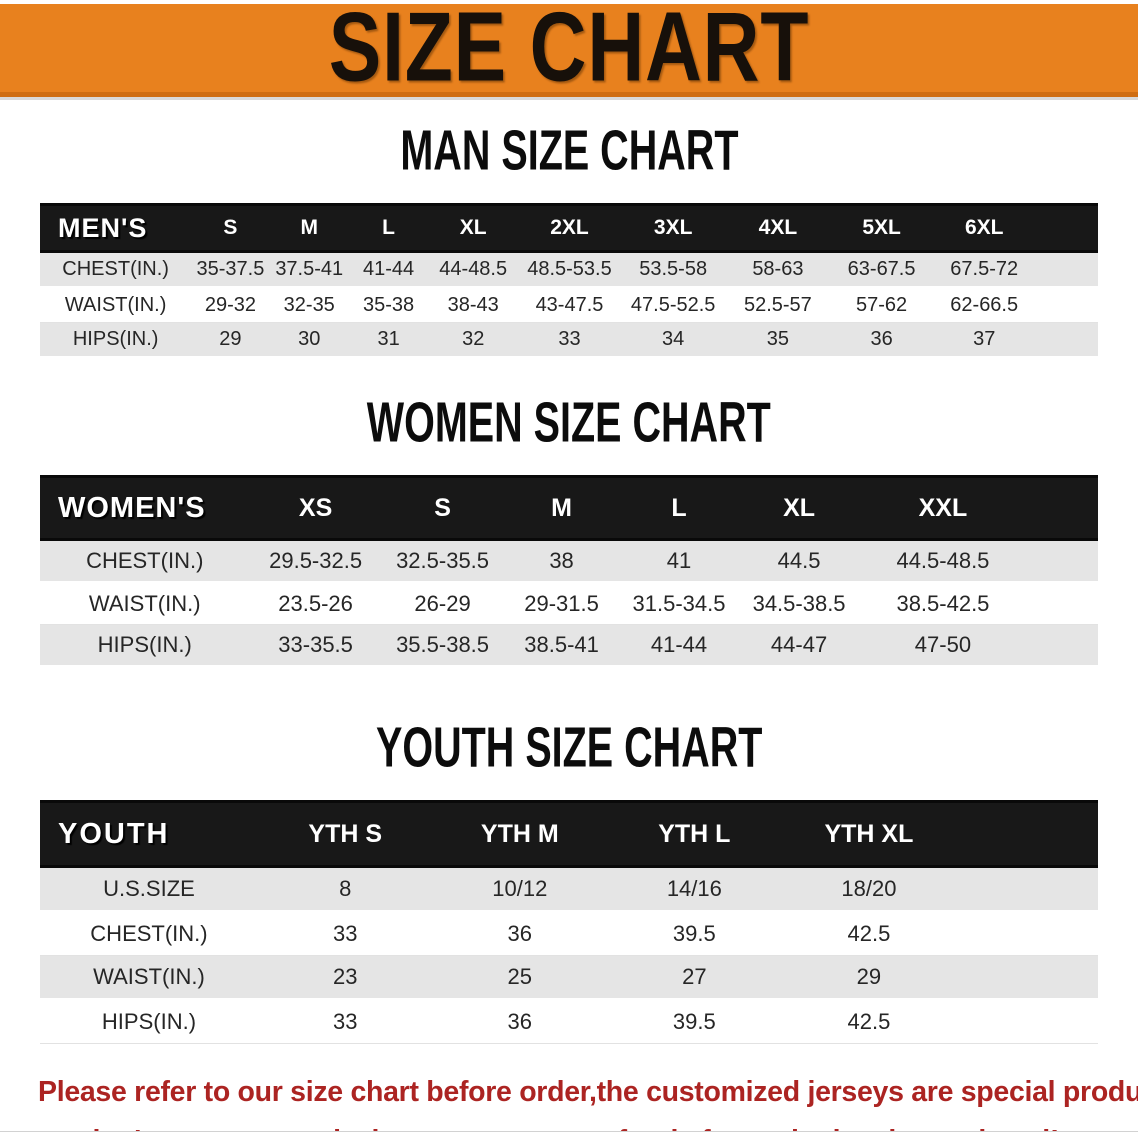 The width and height of the screenshot is (1138, 1132). What do you see at coordinates (694, 889) in the screenshot?
I see `value-cell: 14/16` at bounding box center [694, 889].